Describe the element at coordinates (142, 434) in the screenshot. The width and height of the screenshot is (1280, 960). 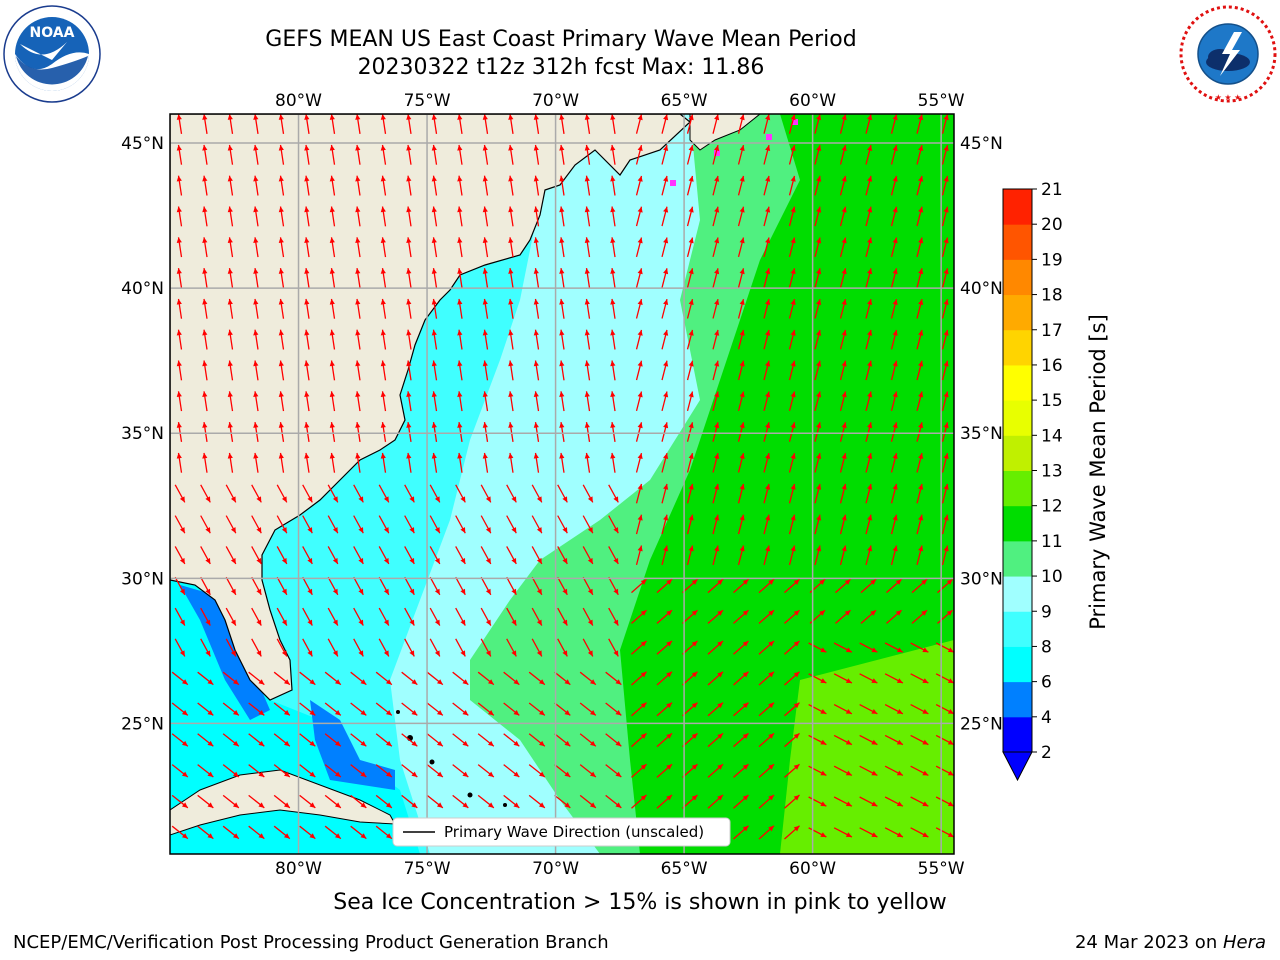
I see `lat-labels-left: 25°N 30°N 35°N 40°N 45°N` at that location.